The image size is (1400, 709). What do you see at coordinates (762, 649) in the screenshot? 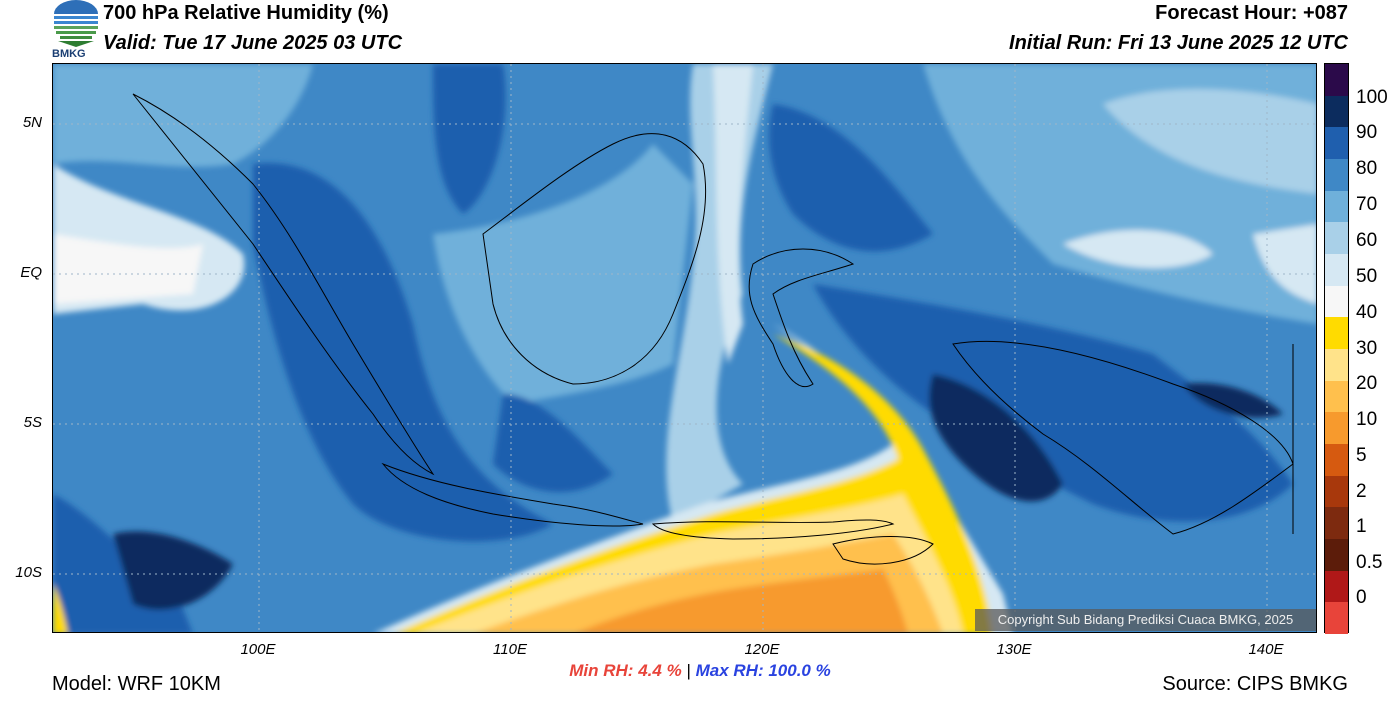
I see `lon-label-120e: 120E` at bounding box center [762, 649].